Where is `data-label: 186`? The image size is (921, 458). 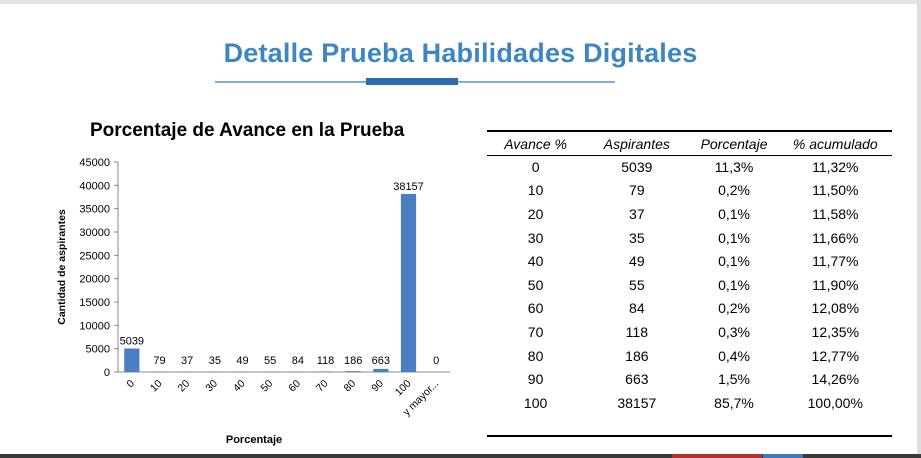
data-label: 186 is located at coordinates (353, 361).